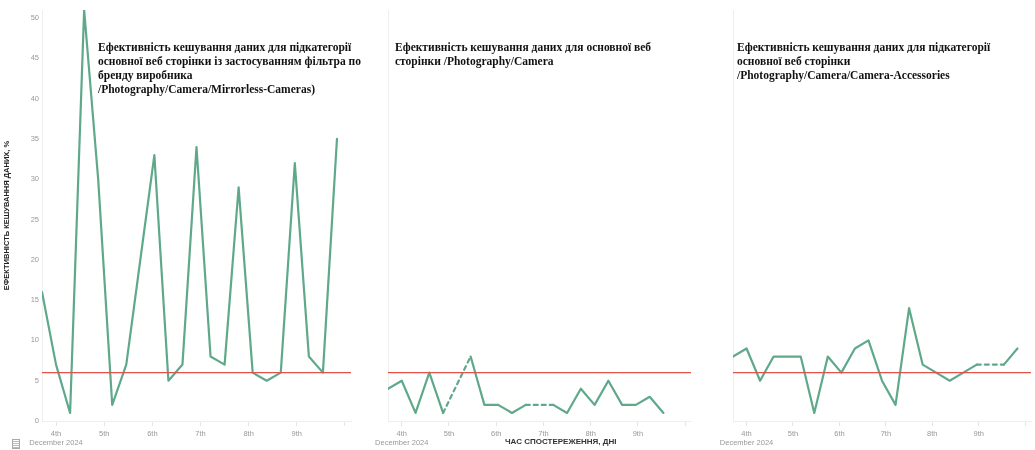 The width and height of the screenshot is (1035, 450). What do you see at coordinates (230, 68) in the screenshot?
I see `text: Ефективність кешування даних для підкатегорії основної веб сторінки із застосуванням фільтра по бренду виробника /Photography/Camera/Mirrorless-Cameras)` at bounding box center [230, 68].